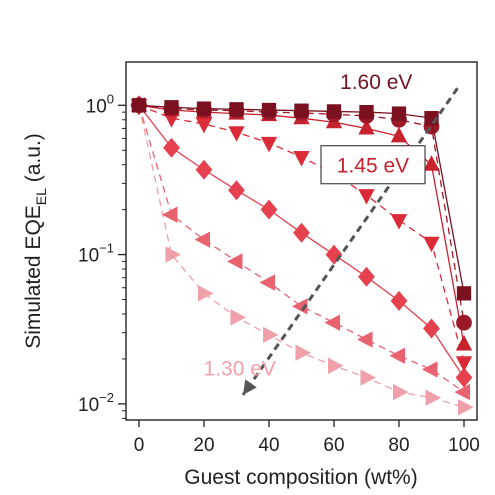 The width and height of the screenshot is (495, 495). Describe the element at coordinates (307, 438) in the screenshot. I see `x-axis: 0 20 40 60 80 100` at that location.